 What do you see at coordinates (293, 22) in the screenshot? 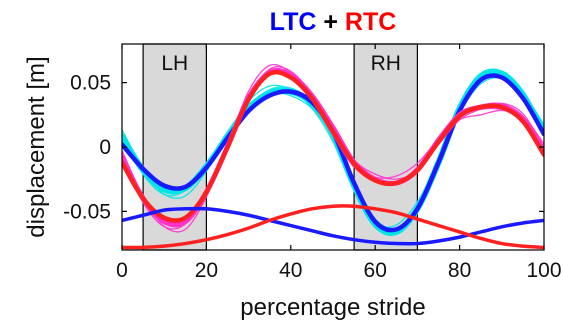
I see `title-ltc: LTC` at bounding box center [293, 22].